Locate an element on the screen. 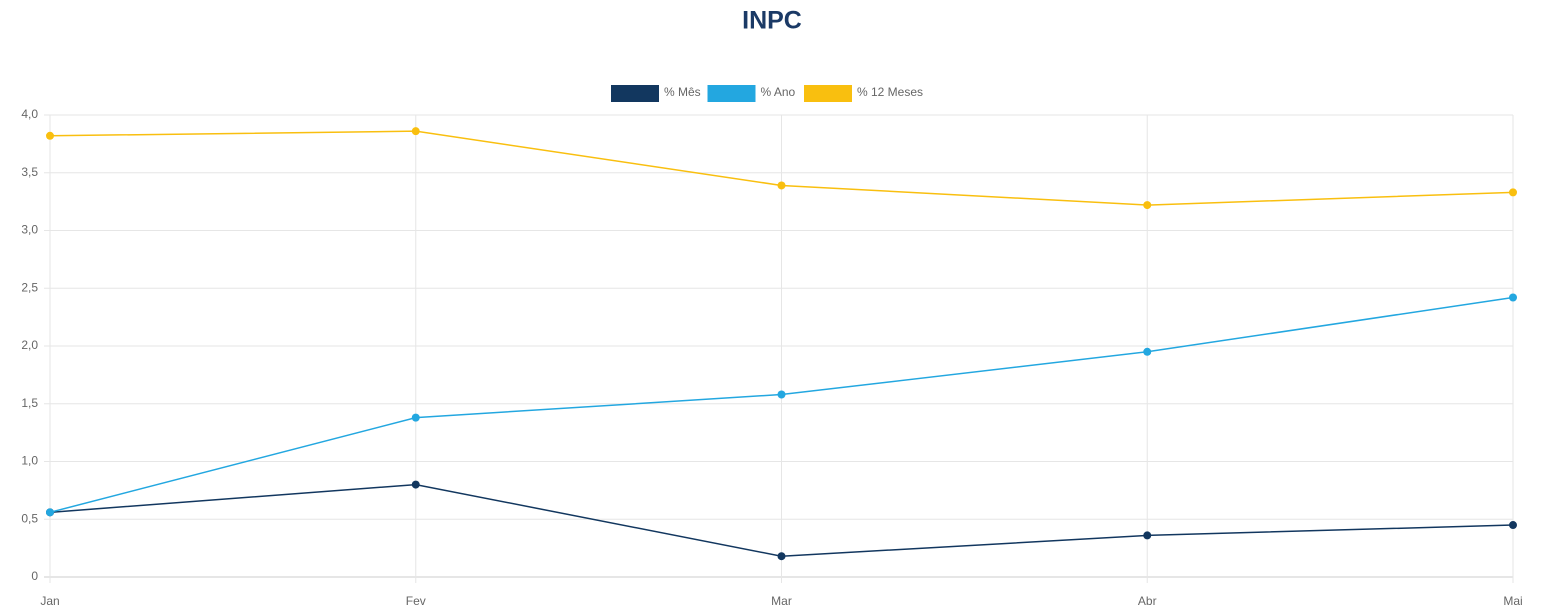  legend-label: % Ano is located at coordinates (778, 92).